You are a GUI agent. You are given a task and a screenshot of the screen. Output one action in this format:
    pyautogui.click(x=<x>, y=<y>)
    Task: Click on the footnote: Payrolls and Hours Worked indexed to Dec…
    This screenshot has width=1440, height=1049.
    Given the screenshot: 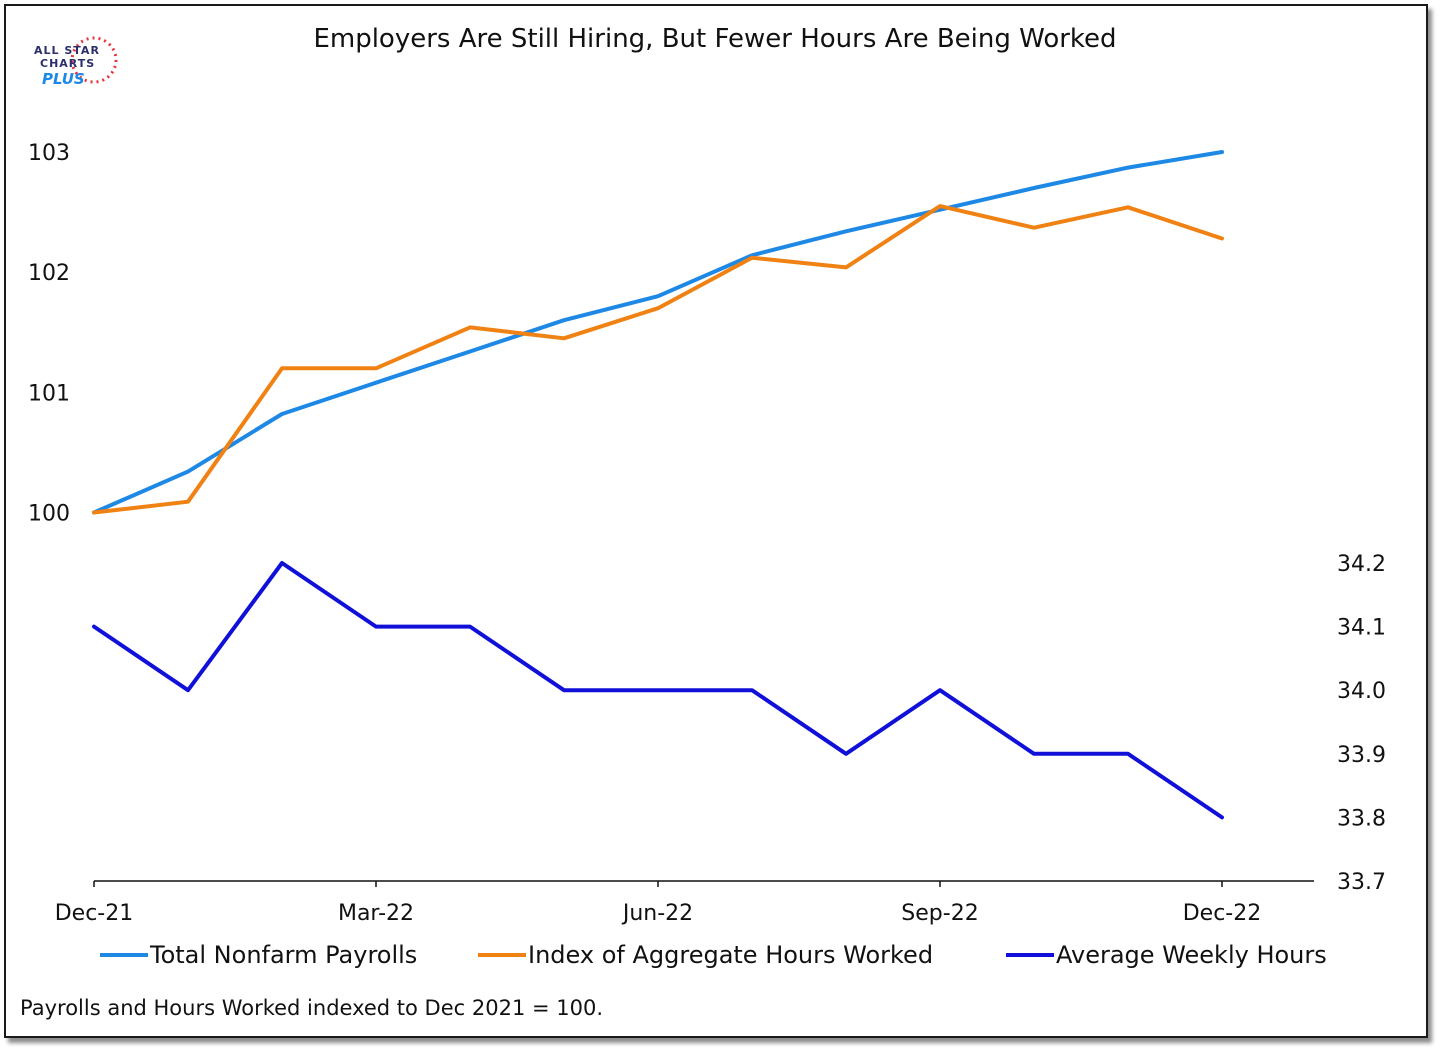 What is the action you would take?
    pyautogui.click(x=311, y=1008)
    